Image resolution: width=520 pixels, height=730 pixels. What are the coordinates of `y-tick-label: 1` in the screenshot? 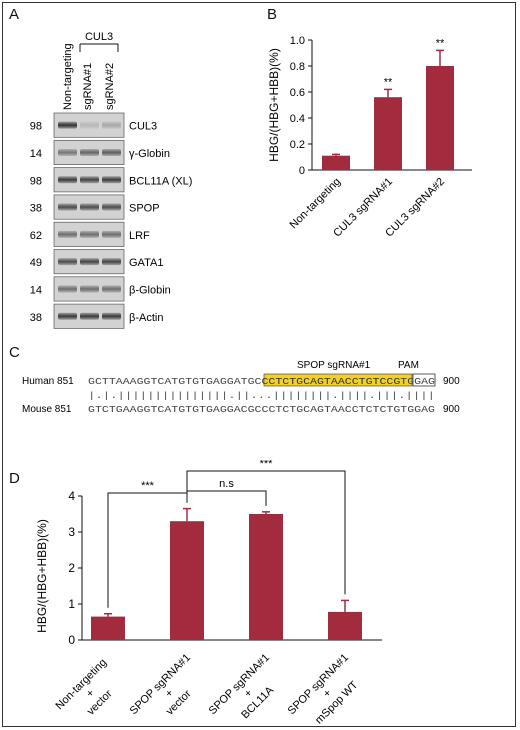 It's located at (71, 604).